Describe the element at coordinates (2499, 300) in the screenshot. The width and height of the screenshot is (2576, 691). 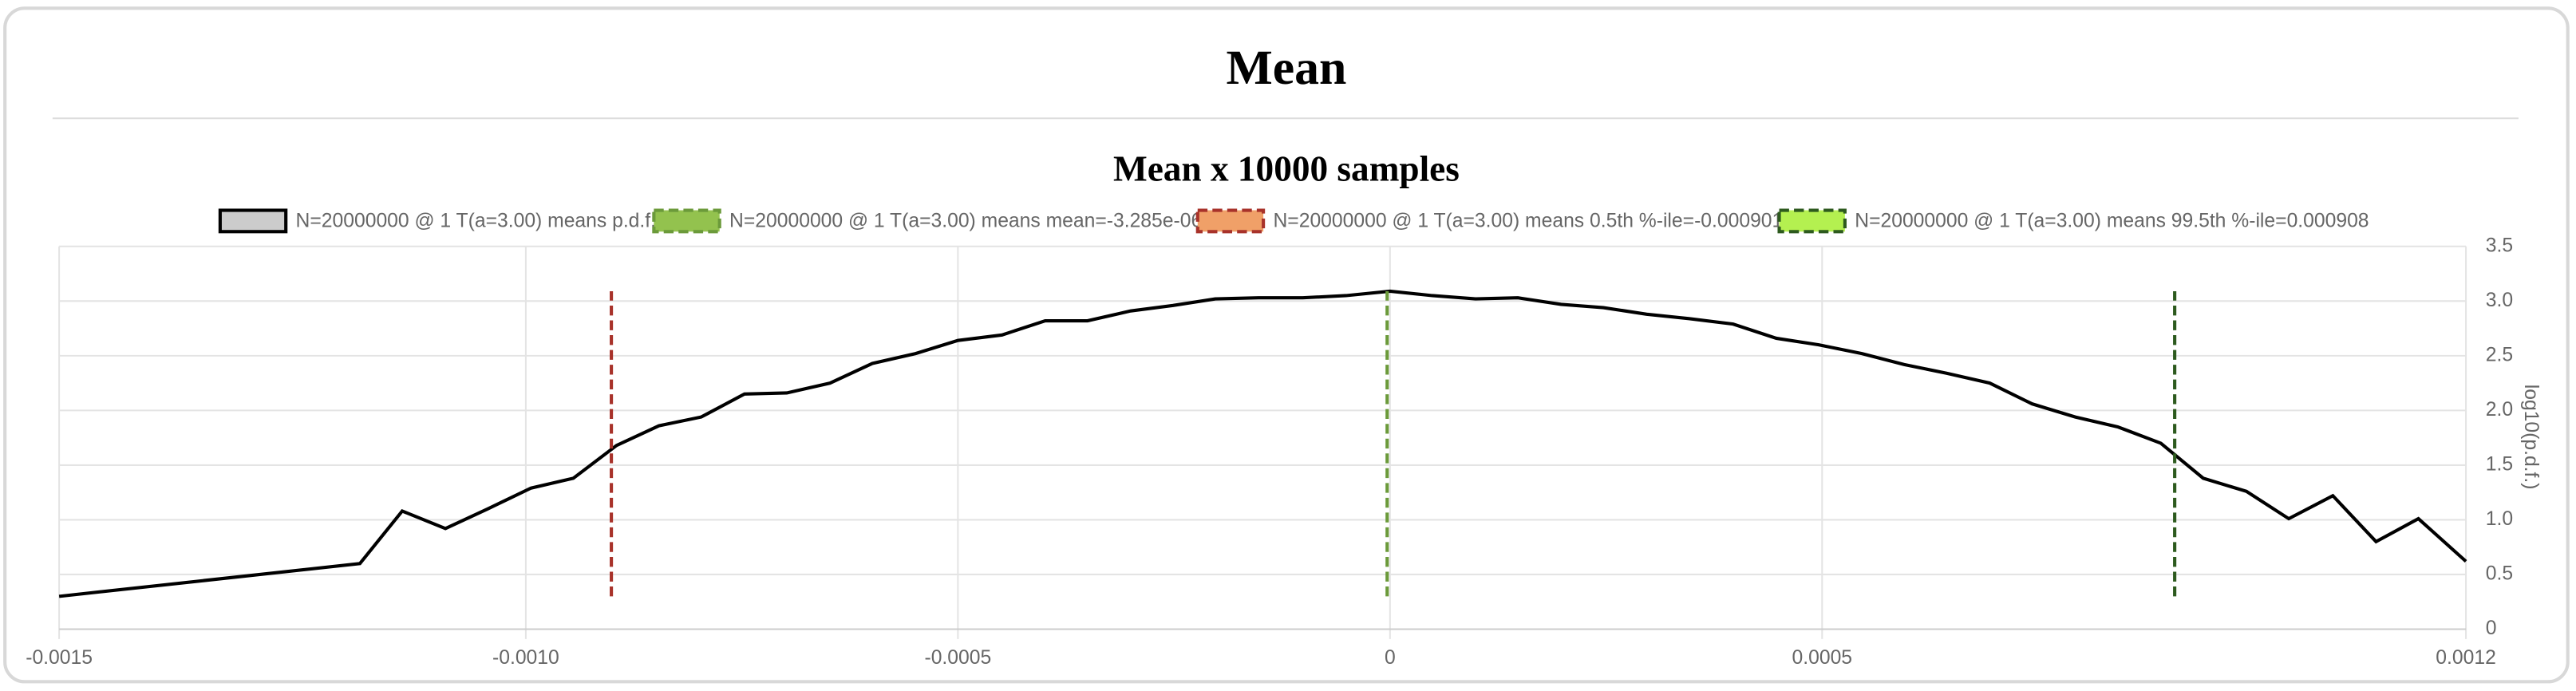
I see `y-tick-label: 3.0` at that location.